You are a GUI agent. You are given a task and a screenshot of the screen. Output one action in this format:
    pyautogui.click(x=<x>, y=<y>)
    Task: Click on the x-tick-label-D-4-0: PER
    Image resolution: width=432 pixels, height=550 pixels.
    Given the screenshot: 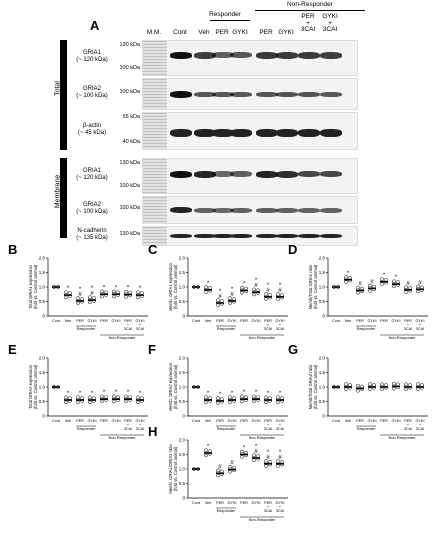 What is the action you would take?
    pyautogui.click(x=384, y=321)
    